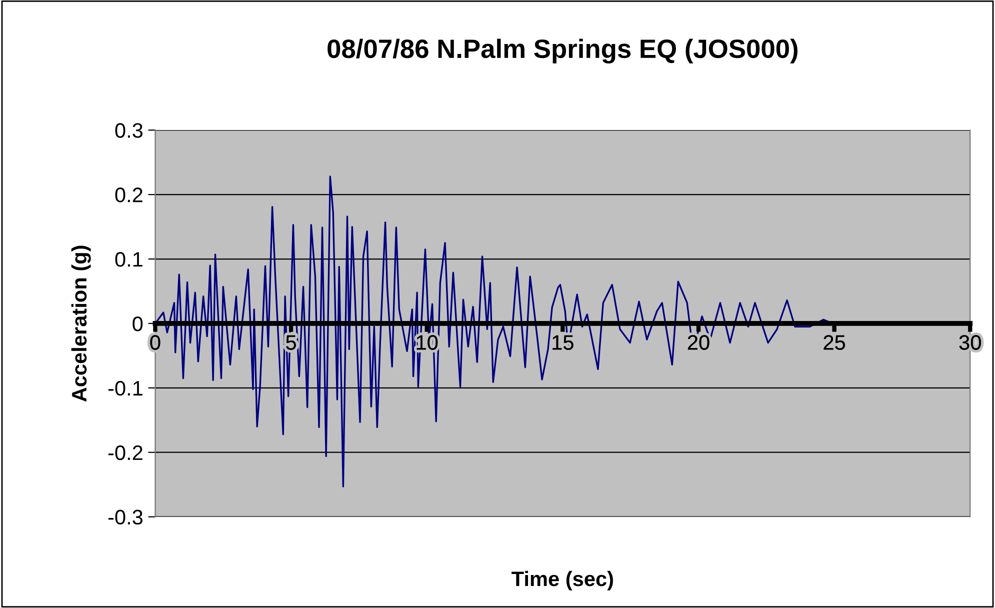 The height and width of the screenshot is (608, 995). What do you see at coordinates (125, 517) in the screenshot?
I see `y-tick-label: -0.3` at bounding box center [125, 517].